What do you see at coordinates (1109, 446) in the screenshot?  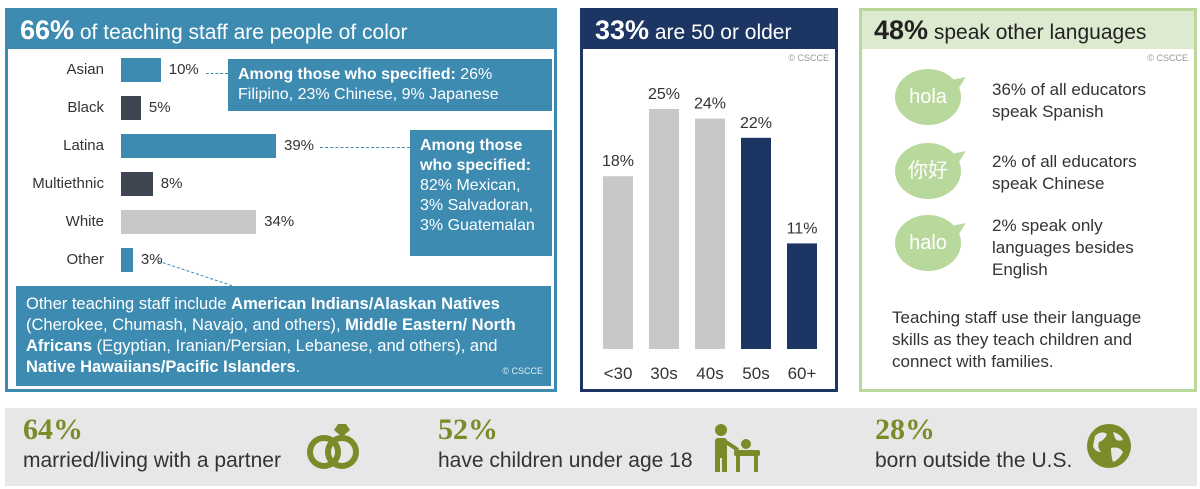 I see `globe-icon` at bounding box center [1109, 446].